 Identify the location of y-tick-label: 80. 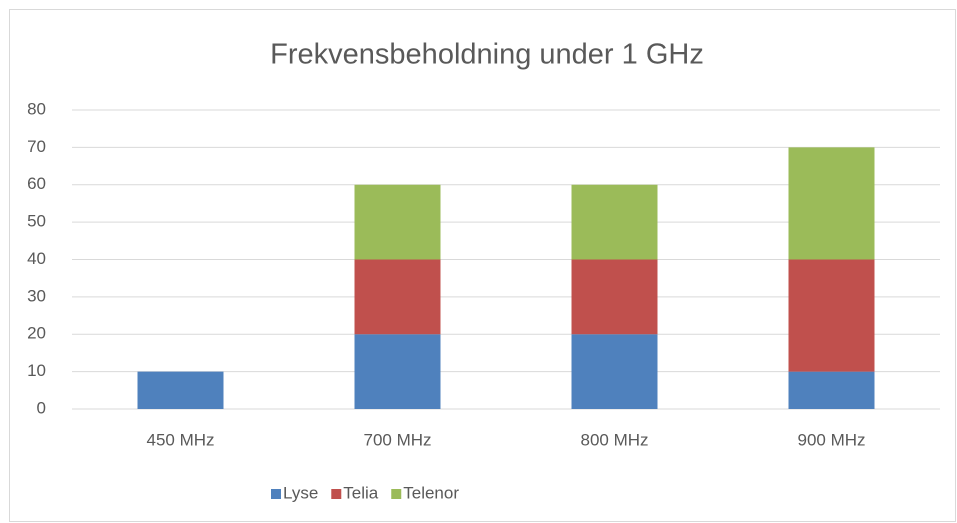
(36, 108).